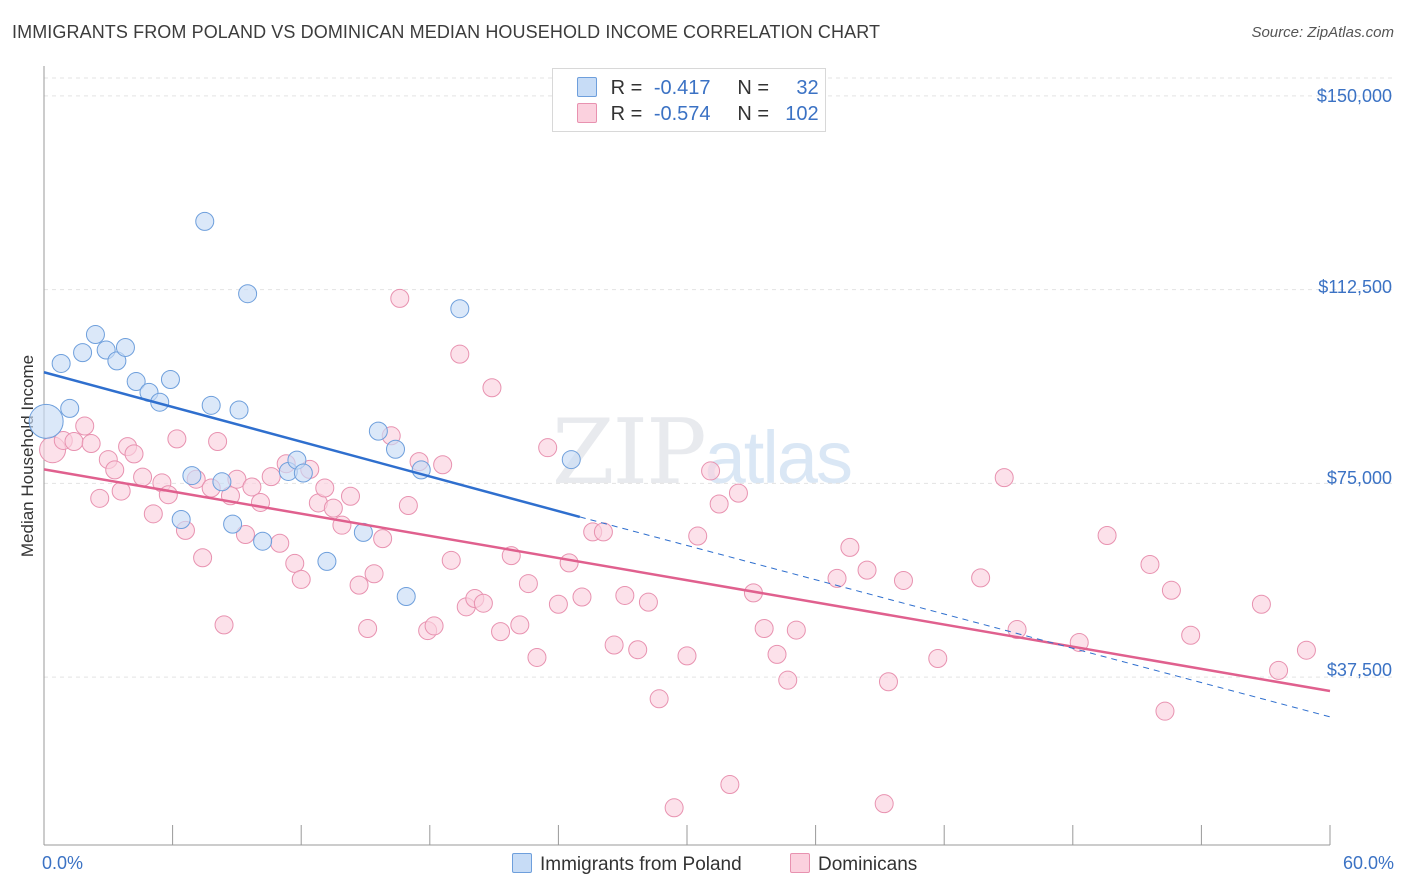 The width and height of the screenshot is (1406, 892). Describe the element at coordinates (587, 113) in the screenshot. I see `legend-swatch-pink` at that location.